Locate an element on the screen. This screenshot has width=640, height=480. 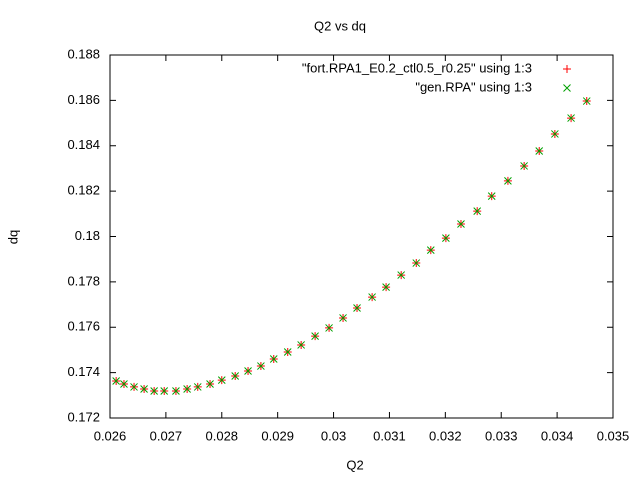
legend-label: "gen.RPA" using 1:3 is located at coordinates (473, 86).